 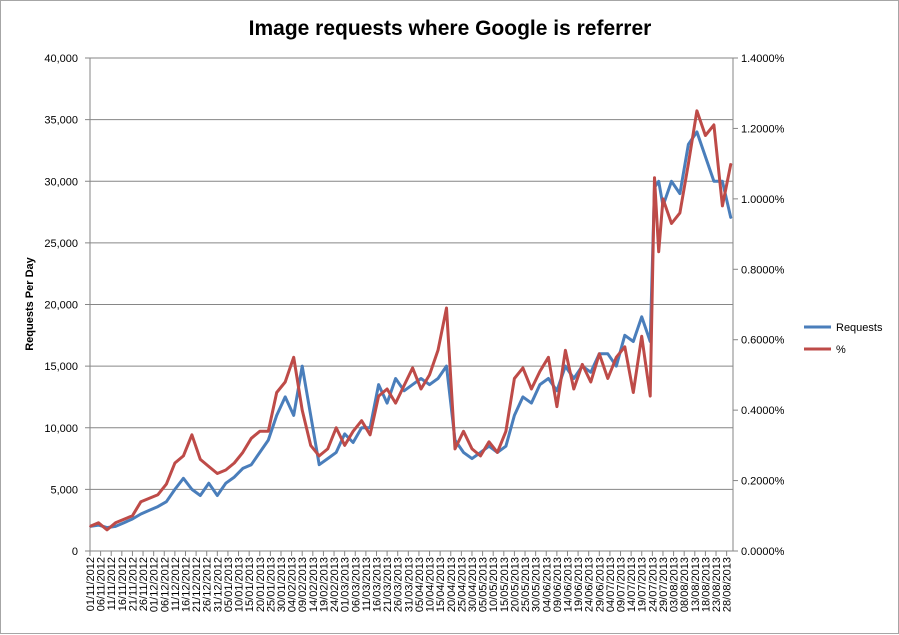 What do you see at coordinates (261, 584) in the screenshot?
I see `x-tick-label: 20/01/2013` at bounding box center [261, 584].